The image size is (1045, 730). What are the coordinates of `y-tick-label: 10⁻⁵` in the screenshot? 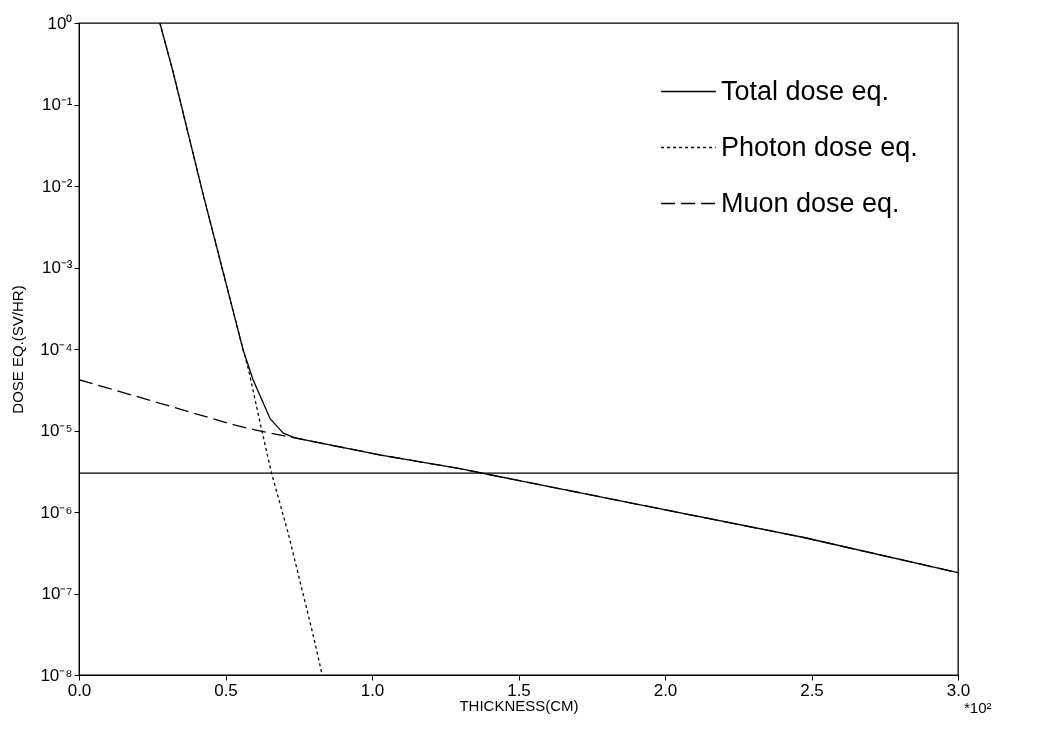 It's located at (56, 430).